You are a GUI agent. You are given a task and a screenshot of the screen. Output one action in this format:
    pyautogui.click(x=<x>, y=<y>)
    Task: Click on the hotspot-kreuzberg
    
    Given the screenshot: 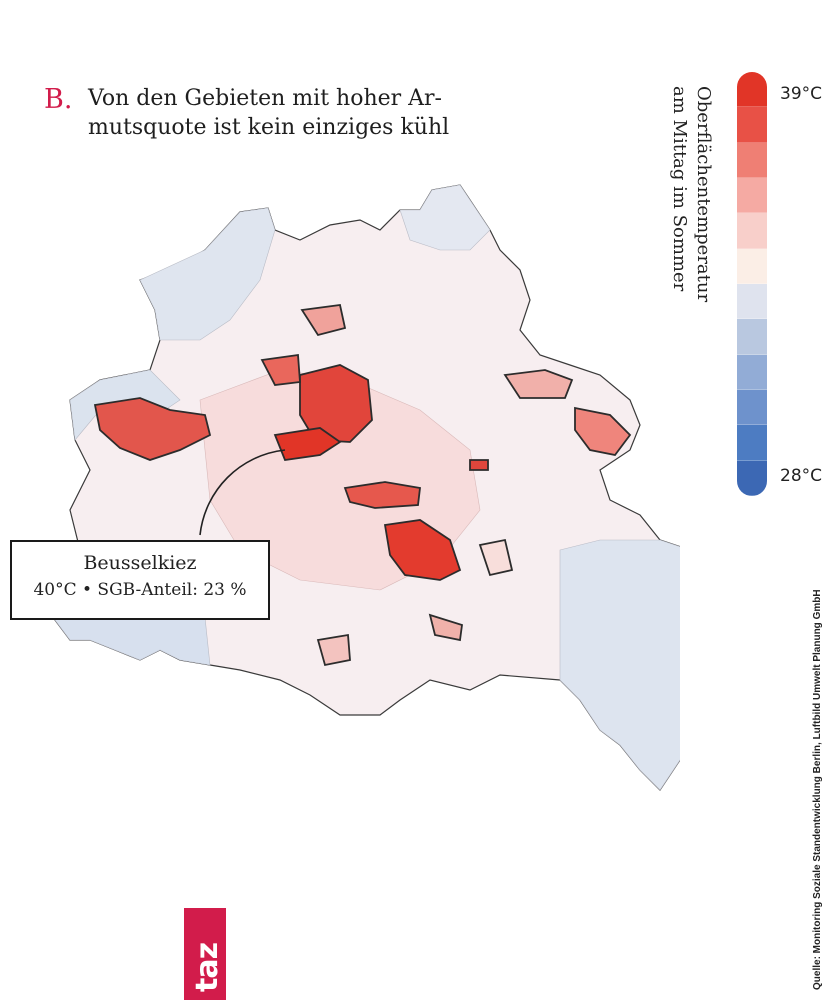 What is the action you would take?
    pyautogui.click(x=382, y=495)
    